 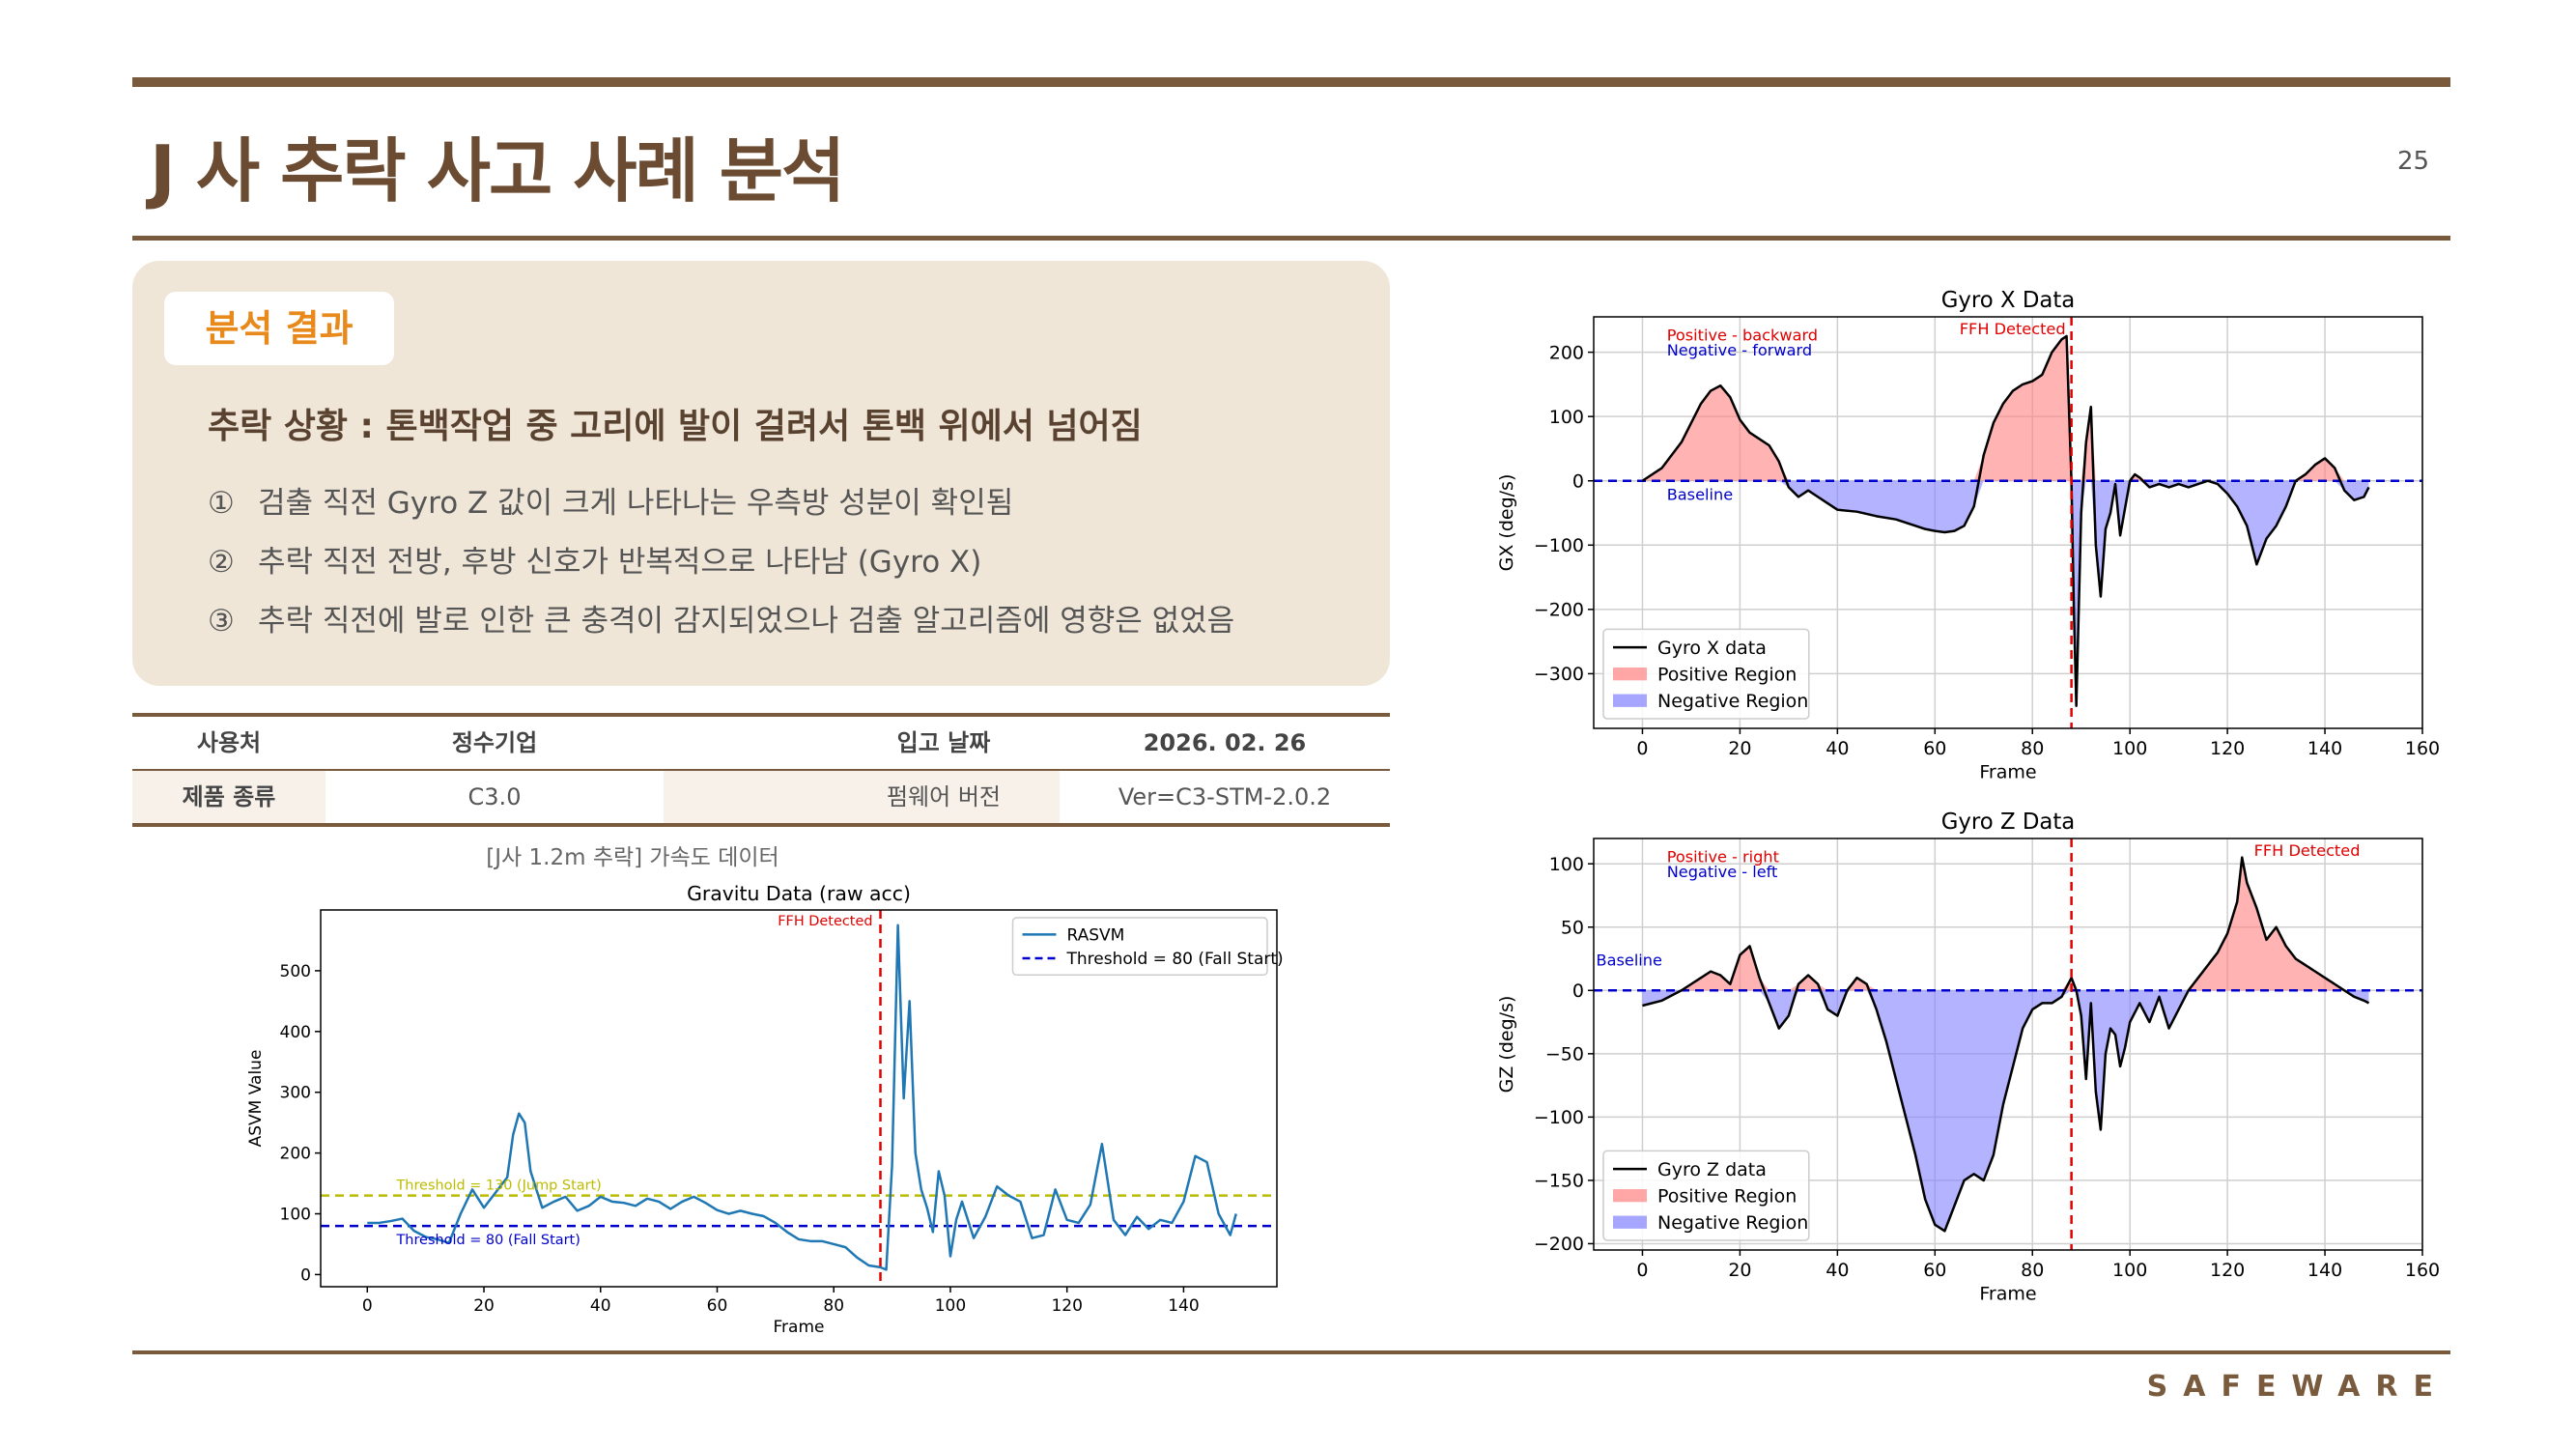 I want to click on top-rule, so click(x=1291, y=82).